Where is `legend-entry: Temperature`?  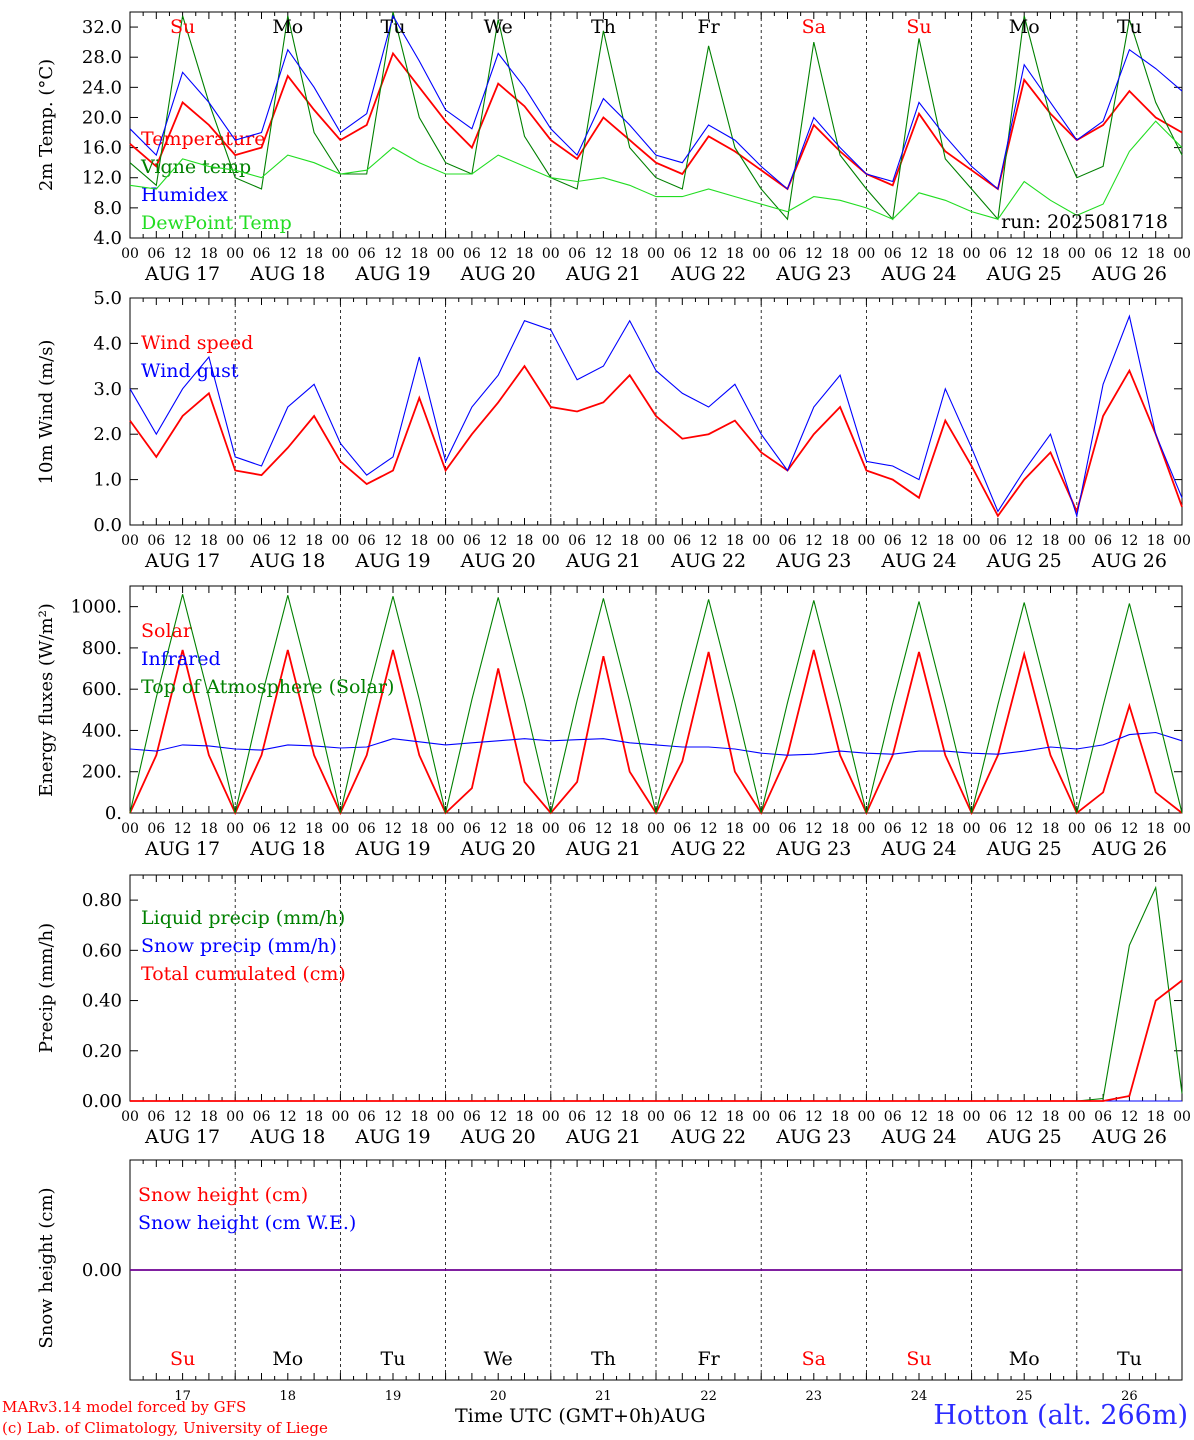
legend-entry: Temperature is located at coordinates (203, 139).